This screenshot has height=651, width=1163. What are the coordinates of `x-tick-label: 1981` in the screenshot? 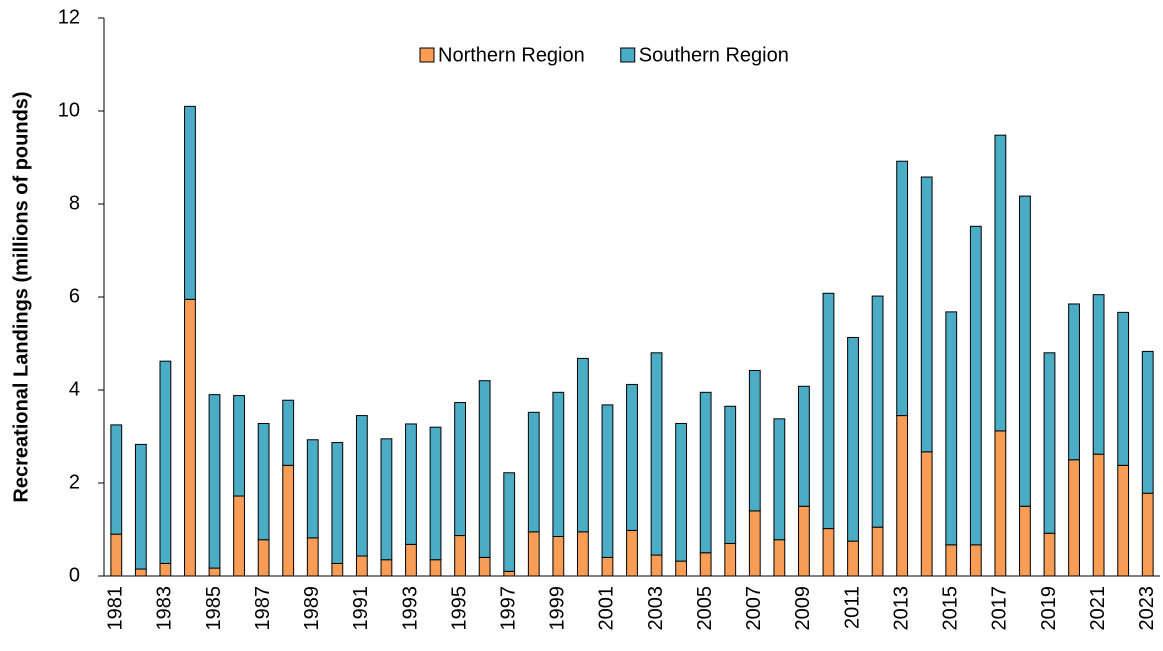 It's located at (116, 608).